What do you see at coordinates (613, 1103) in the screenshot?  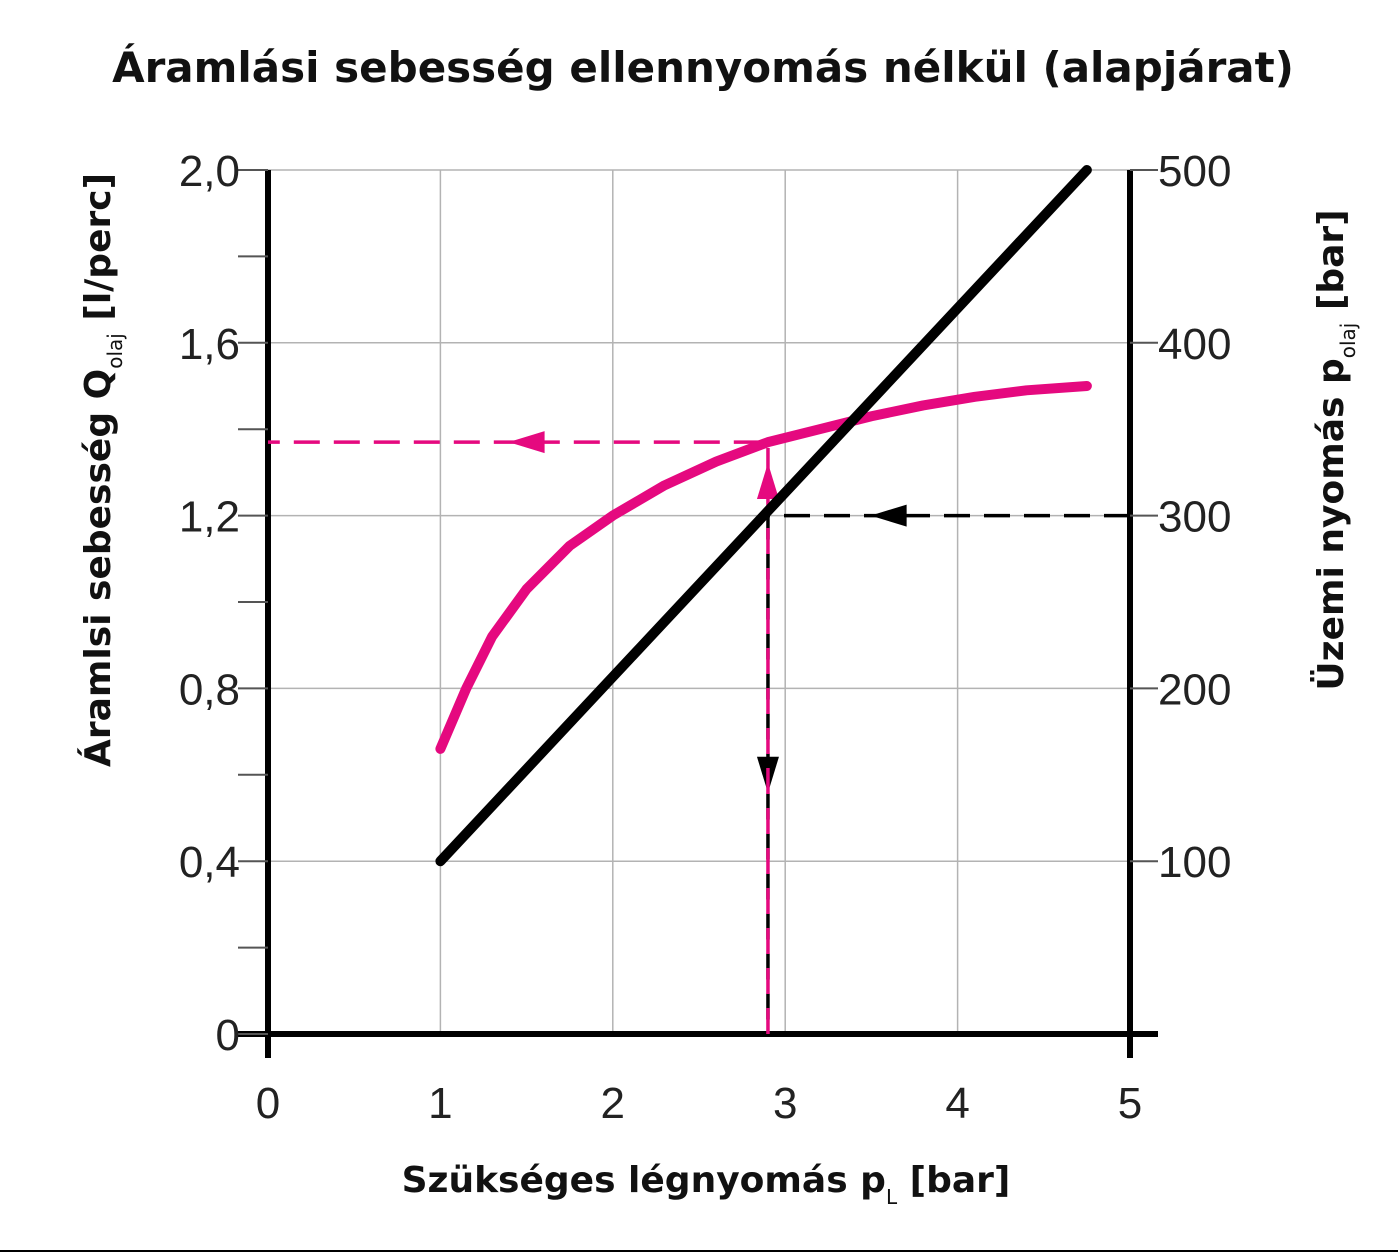 I see `x-tick-label: 2` at bounding box center [613, 1103].